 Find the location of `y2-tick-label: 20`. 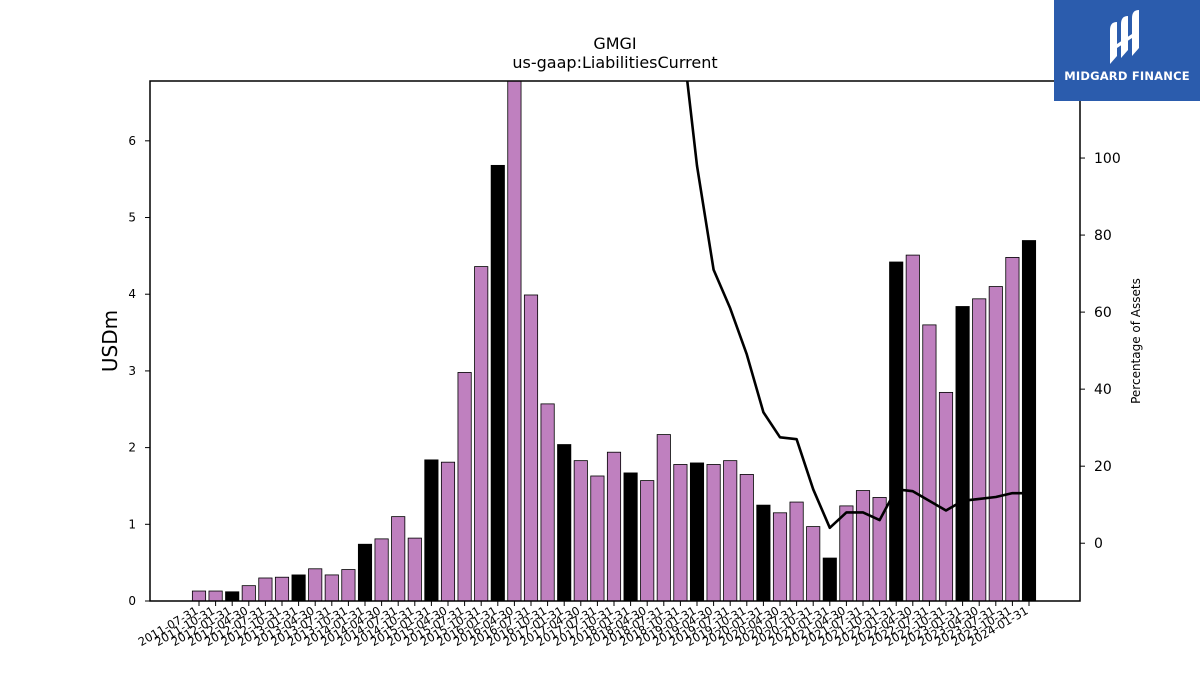

y2-tick-label: 20 is located at coordinates (1103, 467).